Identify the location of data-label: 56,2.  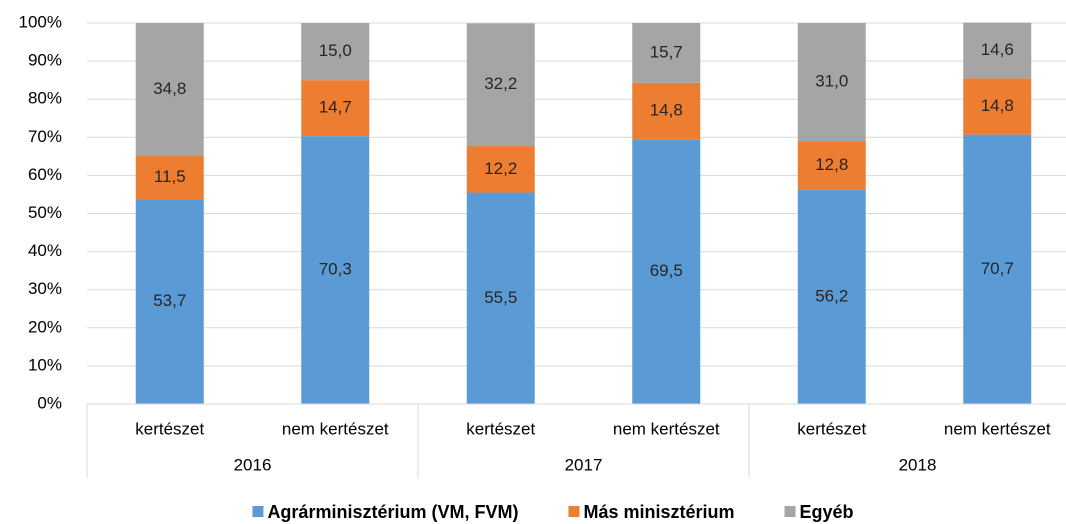
(831, 295).